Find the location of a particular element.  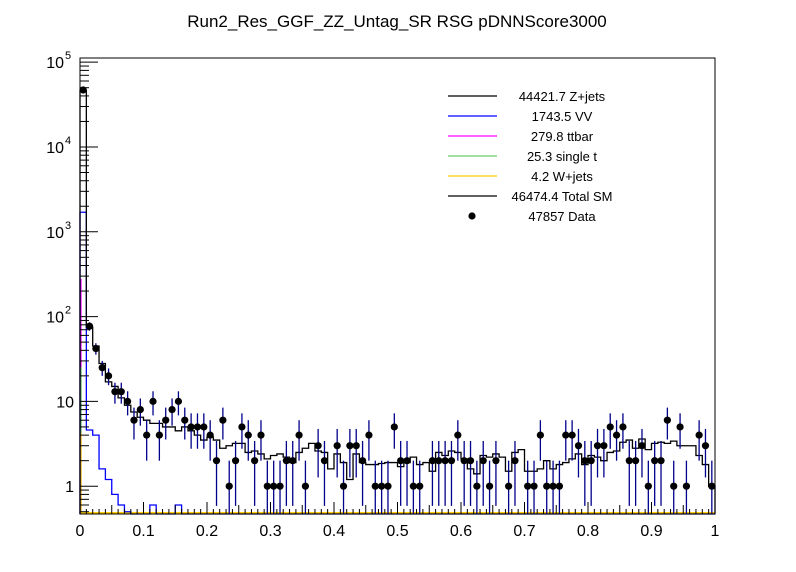

x-tick-label: 0.8 is located at coordinates (588, 531).